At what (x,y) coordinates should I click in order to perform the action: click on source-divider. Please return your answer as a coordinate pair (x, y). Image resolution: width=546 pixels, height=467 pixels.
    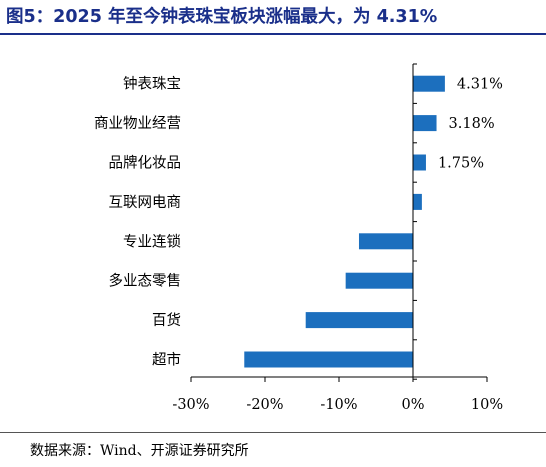
    Looking at the image, I should click on (273, 432).